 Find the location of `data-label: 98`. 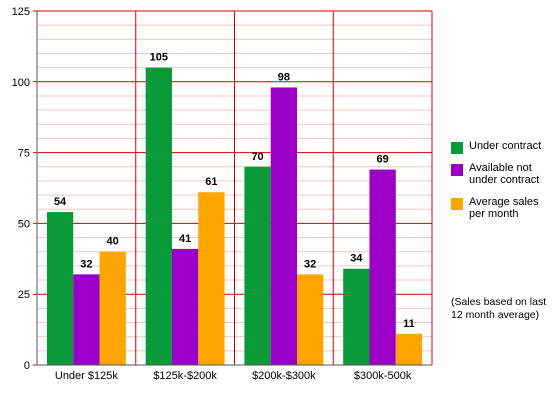

data-label: 98 is located at coordinates (284, 77).